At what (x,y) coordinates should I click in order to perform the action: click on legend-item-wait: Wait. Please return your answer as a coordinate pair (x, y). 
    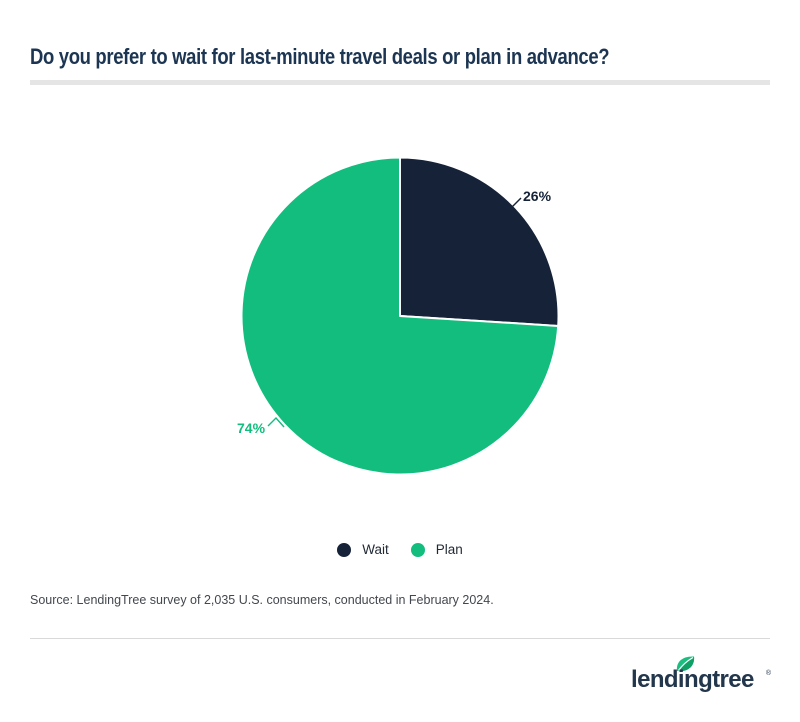
    Looking at the image, I should click on (363, 549).